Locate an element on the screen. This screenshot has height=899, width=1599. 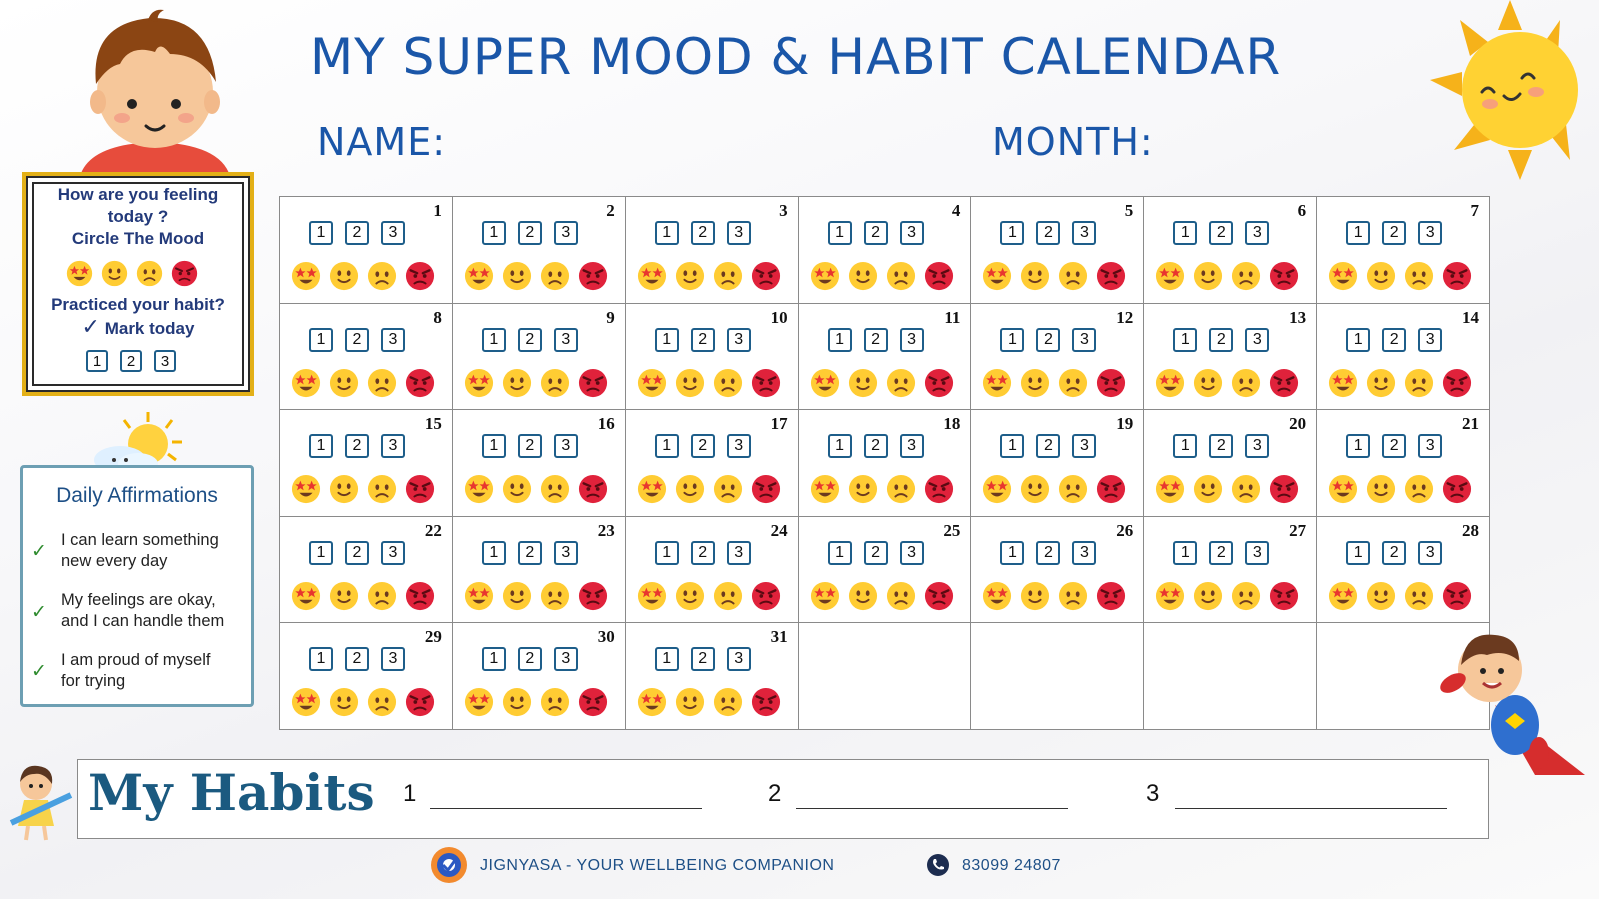
habit-2-line is located at coordinates (932, 808).